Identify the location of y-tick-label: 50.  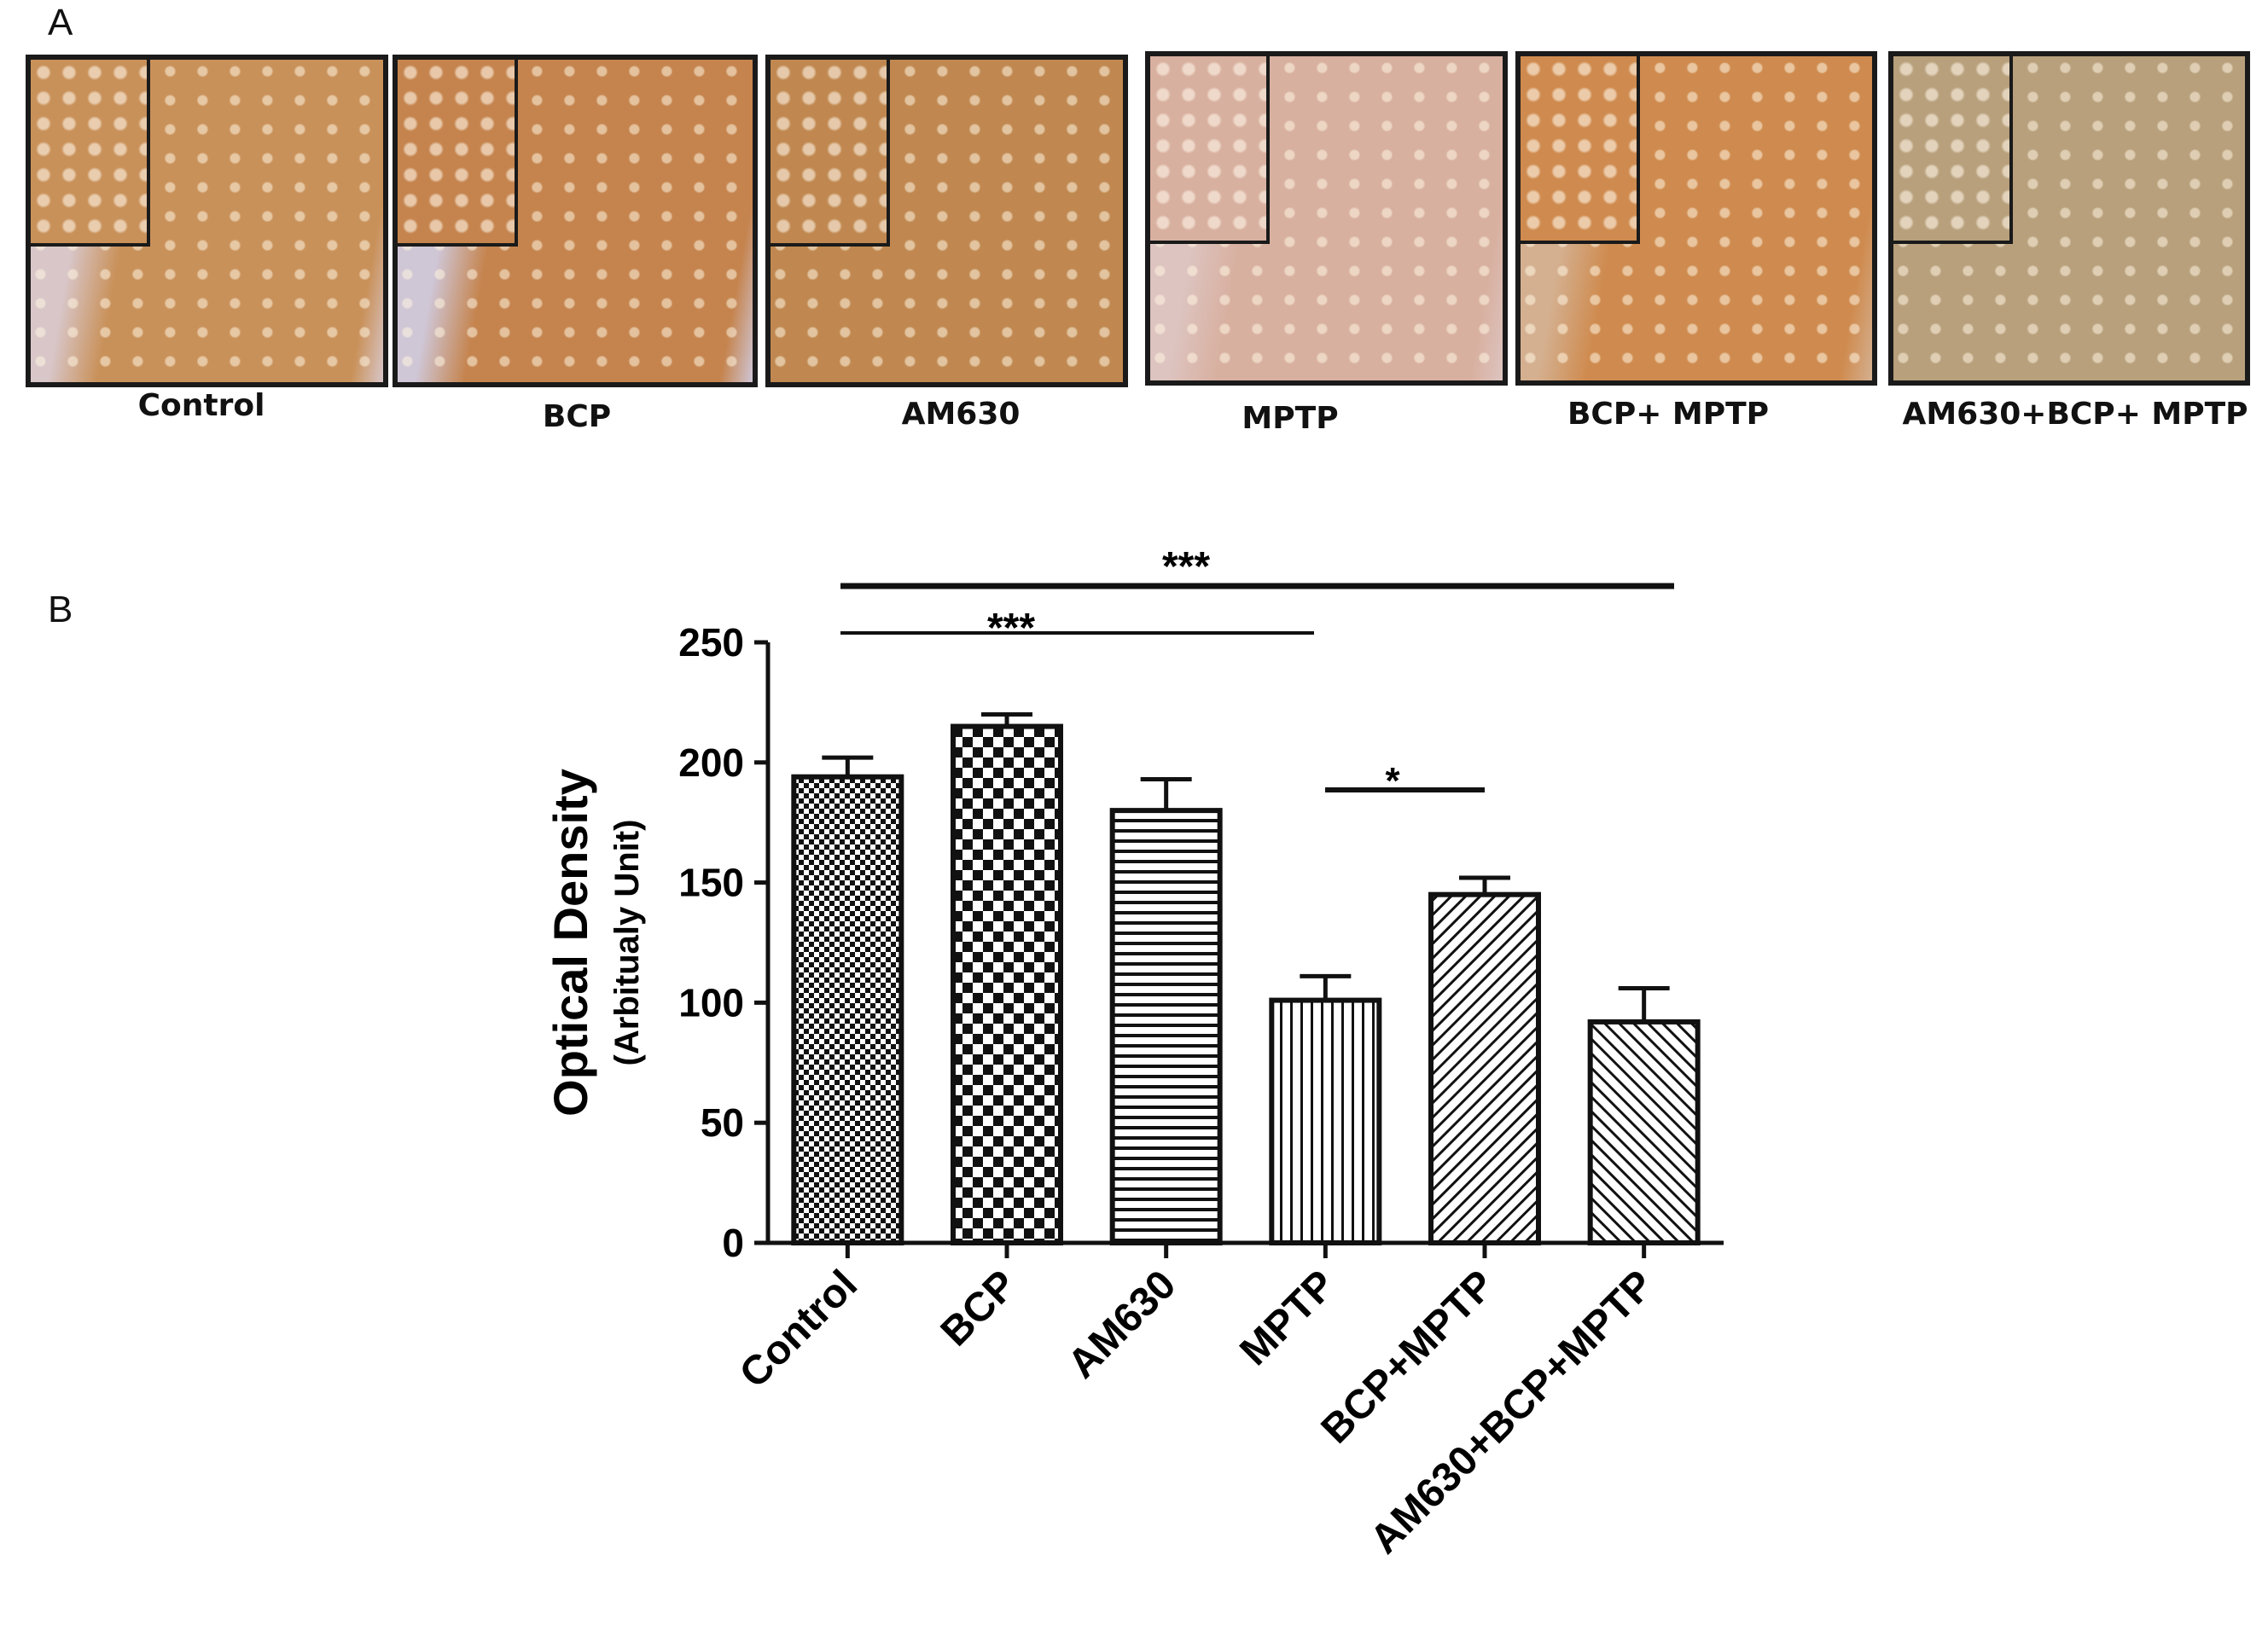
(722, 1122).